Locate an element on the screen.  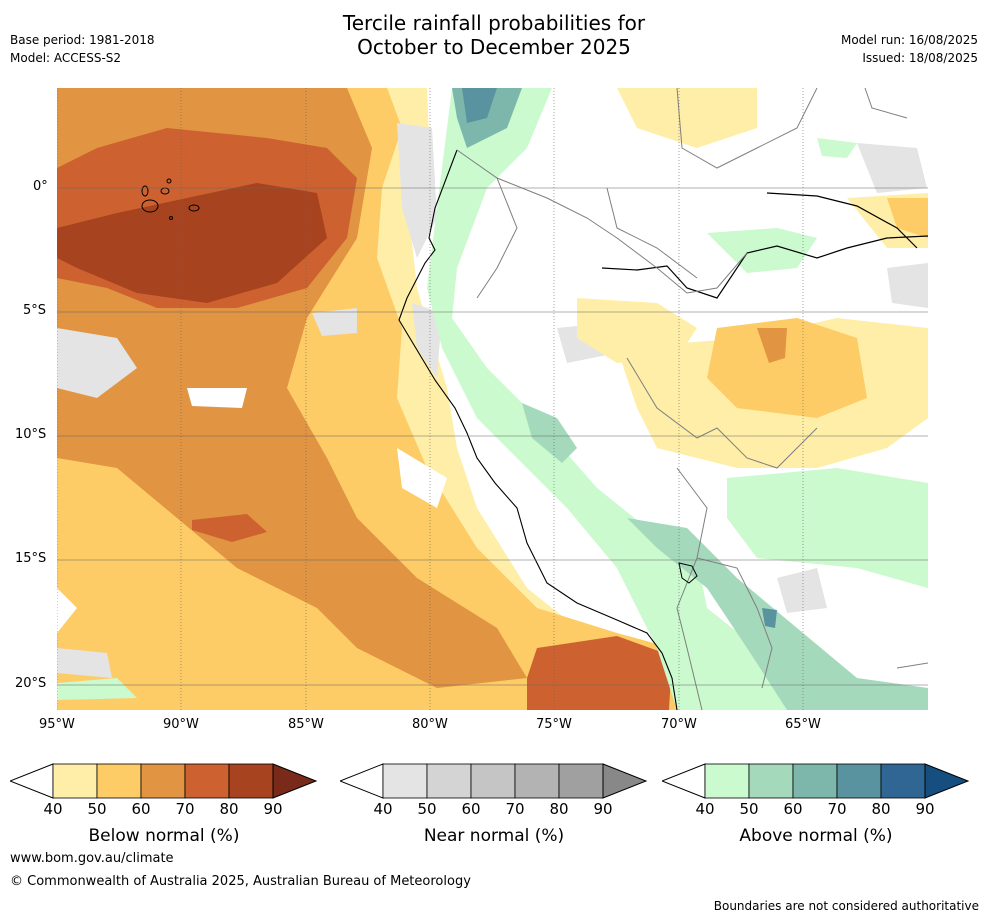
title-line-2: October to December 2025 is located at coordinates (494, 47).